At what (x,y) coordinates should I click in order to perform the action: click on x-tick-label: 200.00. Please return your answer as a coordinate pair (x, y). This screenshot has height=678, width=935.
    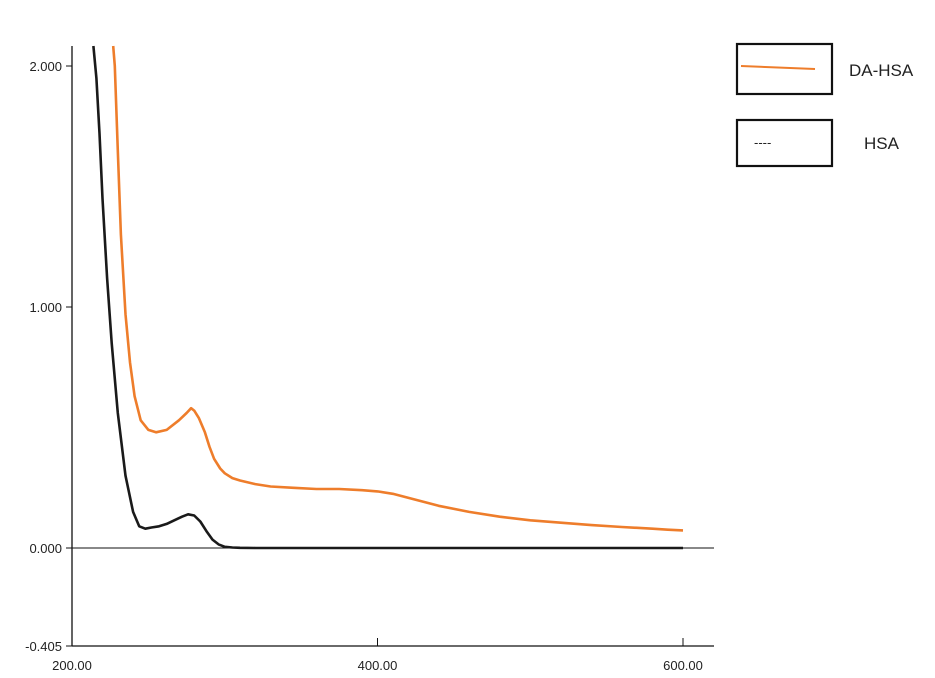
    Looking at the image, I should click on (72, 665).